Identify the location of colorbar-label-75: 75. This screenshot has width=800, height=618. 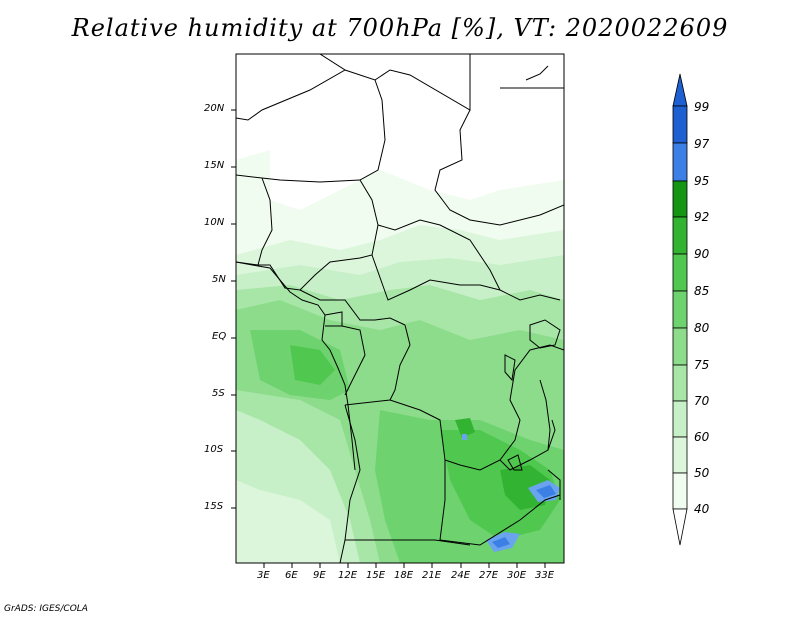
(702, 365).